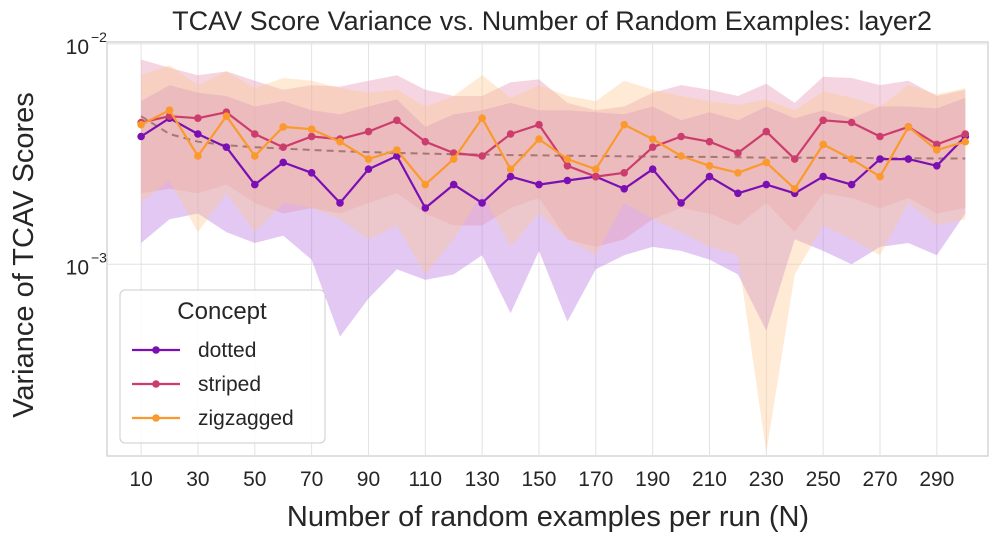  Describe the element at coordinates (311, 479) in the screenshot. I see `x-tick-label: 70` at that location.